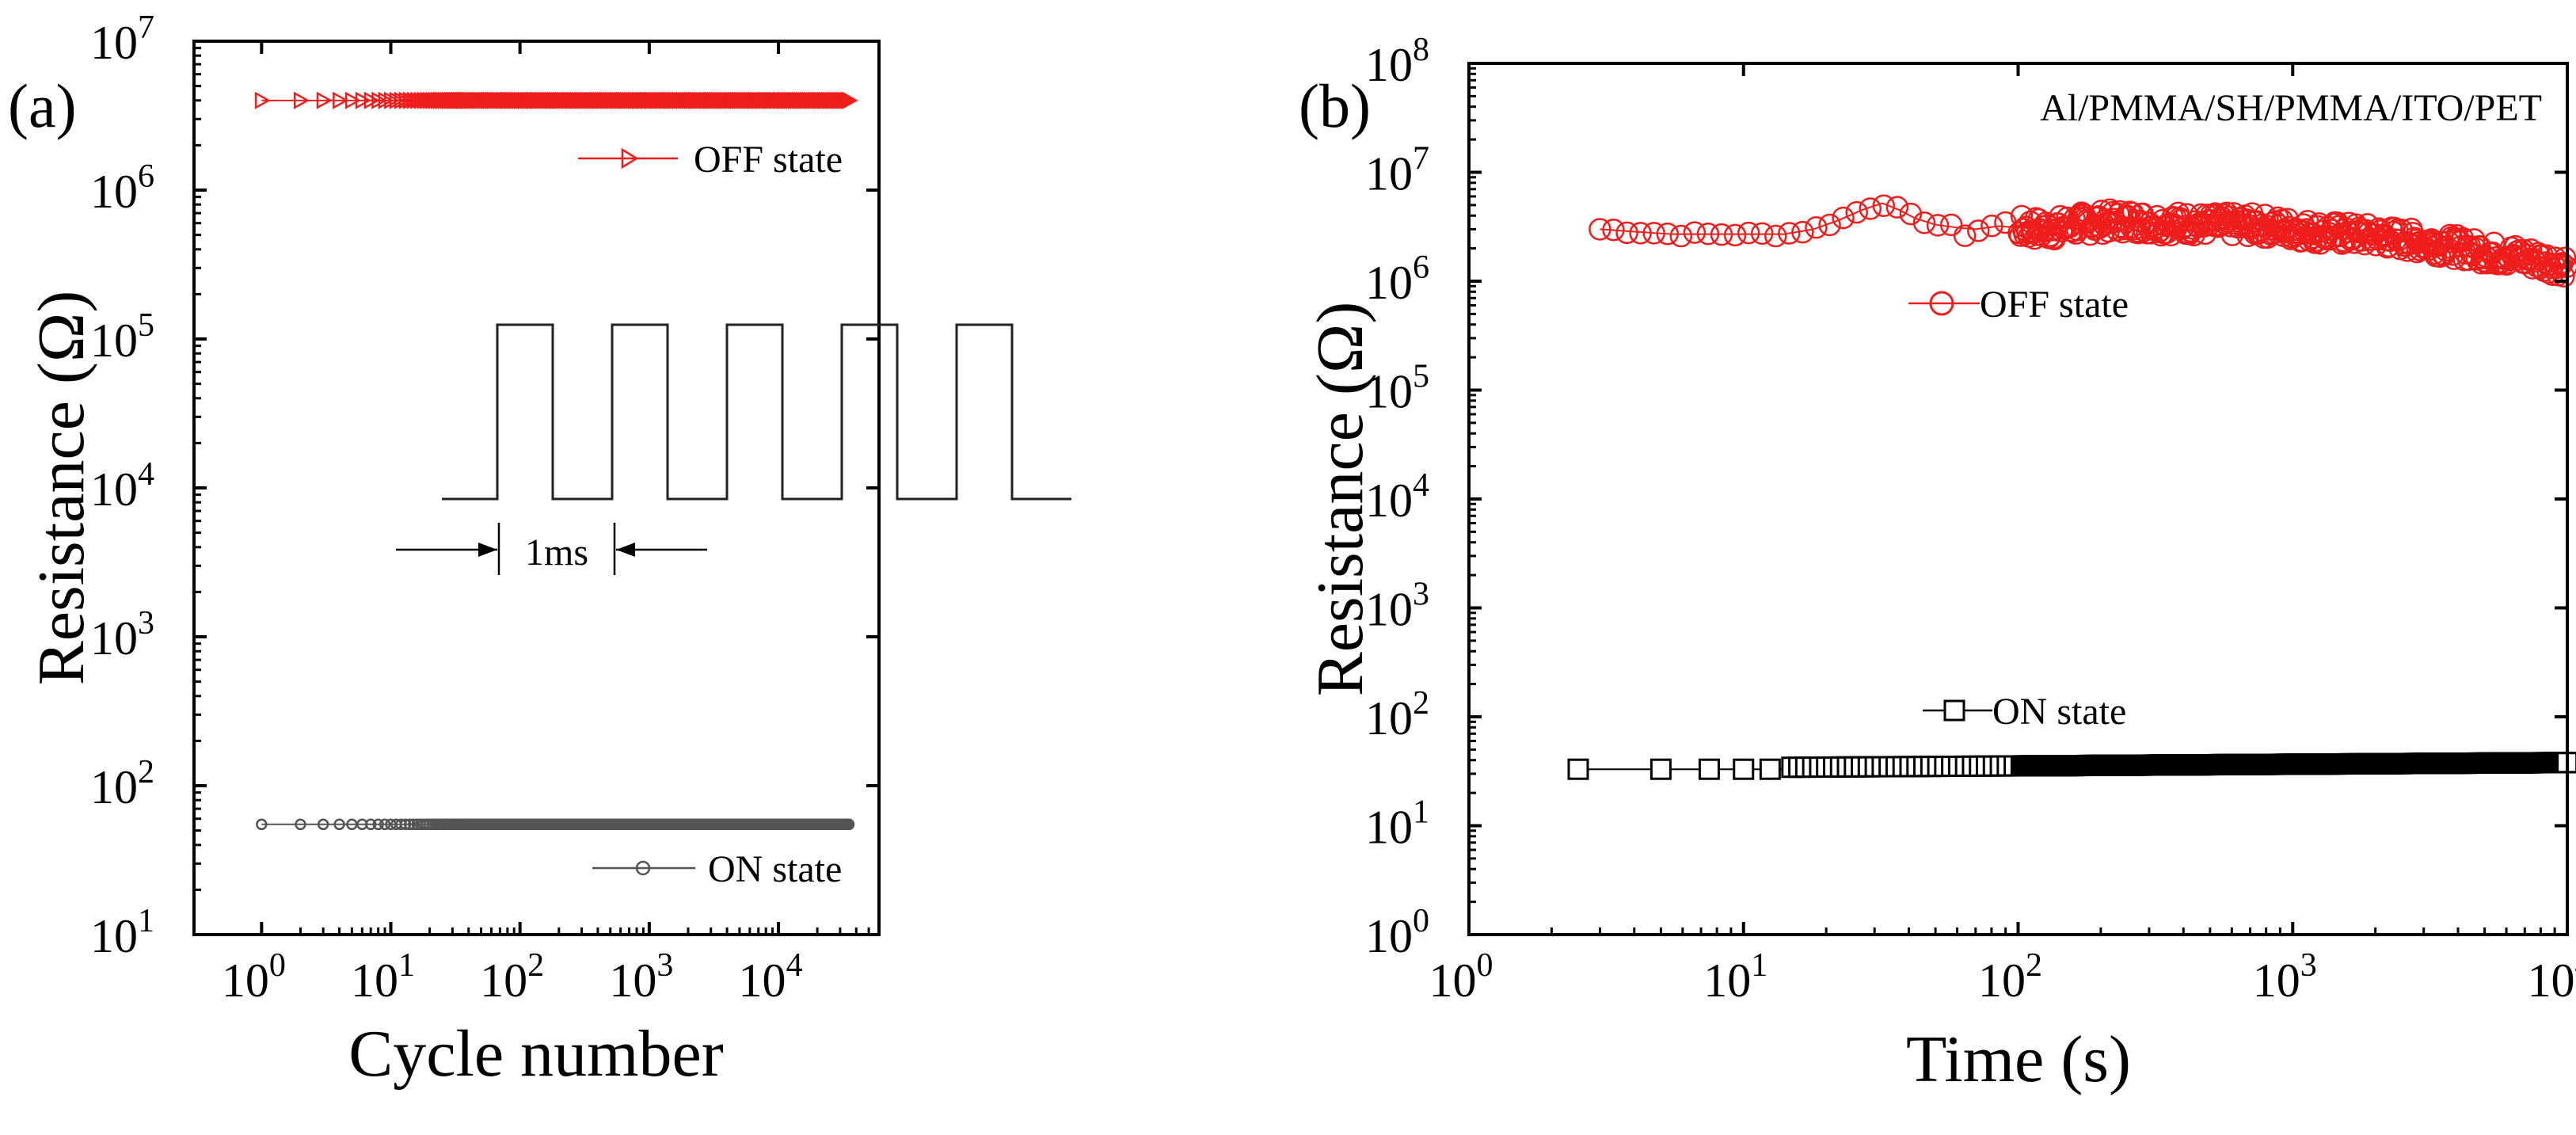  Describe the element at coordinates (1397, 389) in the screenshot. I see `panel-b-y-tick-label: 10⁵` at that location.